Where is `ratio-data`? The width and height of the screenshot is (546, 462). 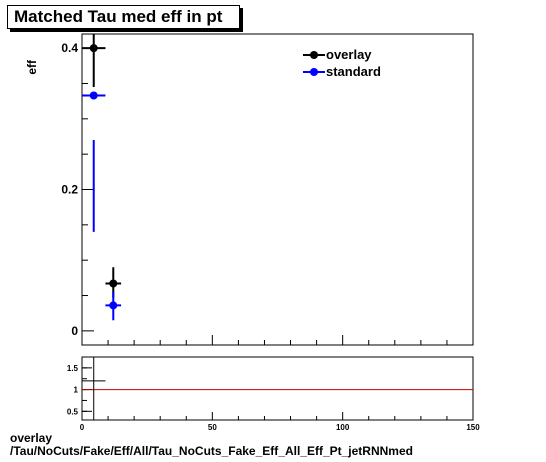
ratio-data is located at coordinates (277, 388).